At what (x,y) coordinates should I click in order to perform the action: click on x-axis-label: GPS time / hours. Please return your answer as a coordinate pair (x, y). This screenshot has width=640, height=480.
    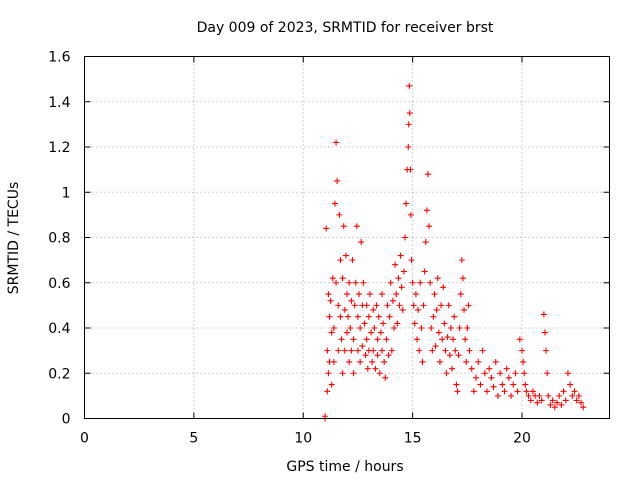
    Looking at the image, I should click on (344, 467).